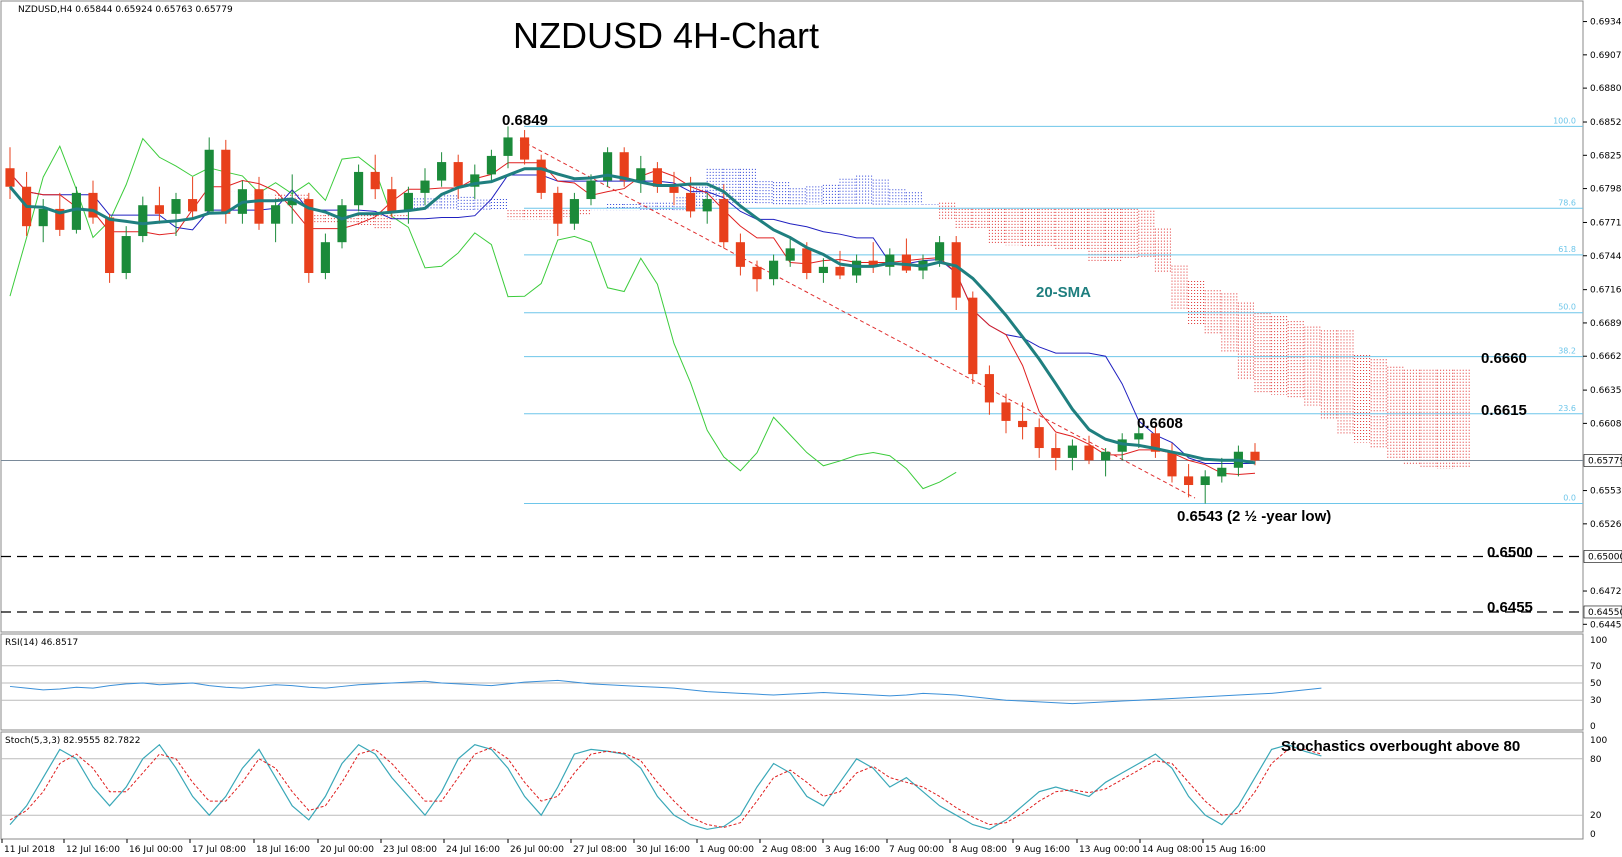  I want to click on fib-level-label: 38.2, so click(1567, 351).